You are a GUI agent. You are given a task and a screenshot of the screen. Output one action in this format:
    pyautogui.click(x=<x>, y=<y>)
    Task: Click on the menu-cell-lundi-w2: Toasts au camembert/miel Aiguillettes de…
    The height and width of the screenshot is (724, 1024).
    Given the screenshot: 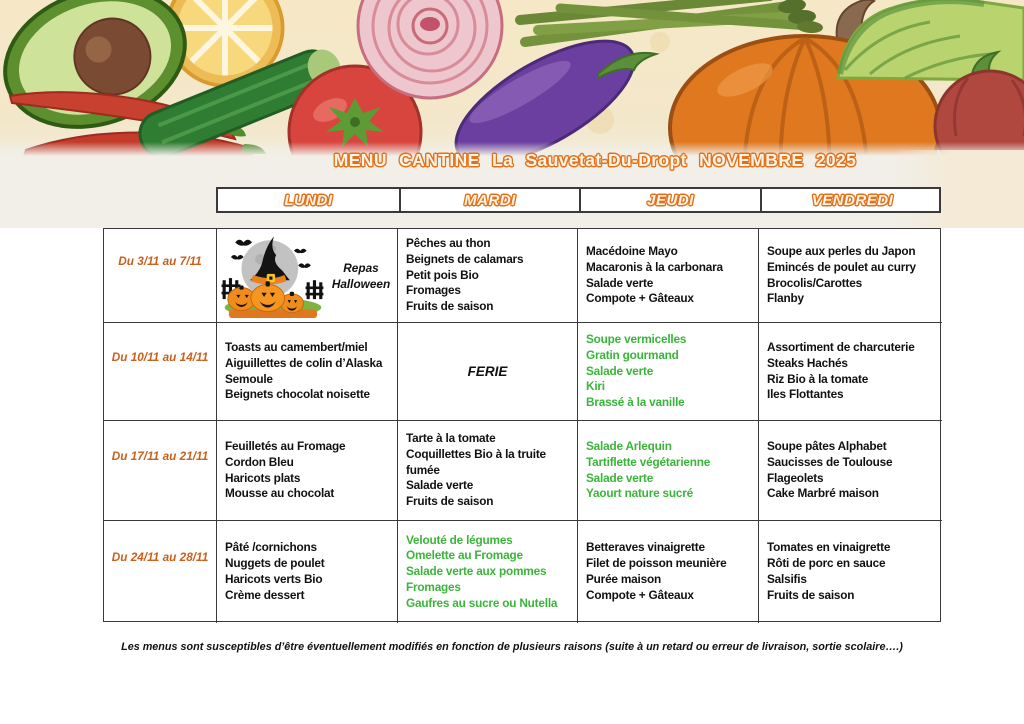 What is the action you would take?
    pyautogui.click(x=307, y=372)
    